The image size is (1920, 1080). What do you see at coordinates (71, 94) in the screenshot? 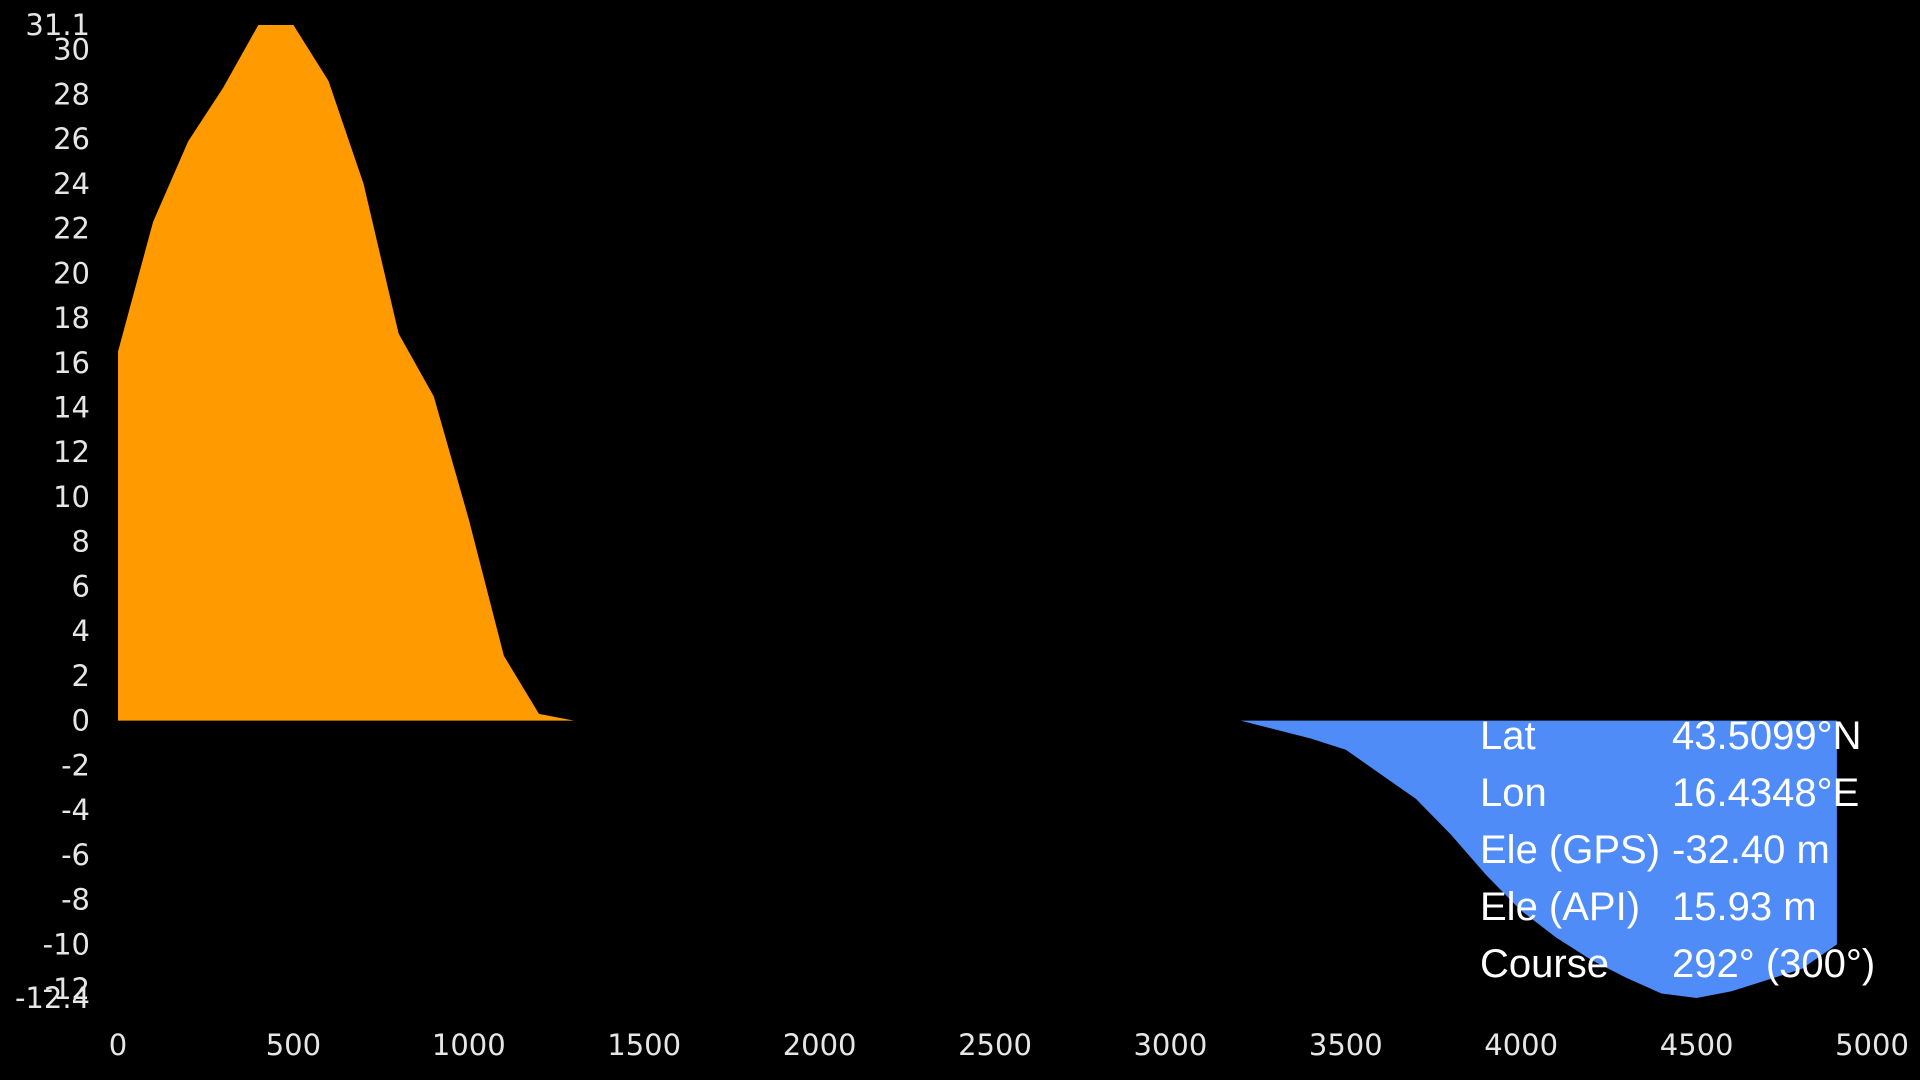
I see `y-tick-label: 28` at bounding box center [71, 94].